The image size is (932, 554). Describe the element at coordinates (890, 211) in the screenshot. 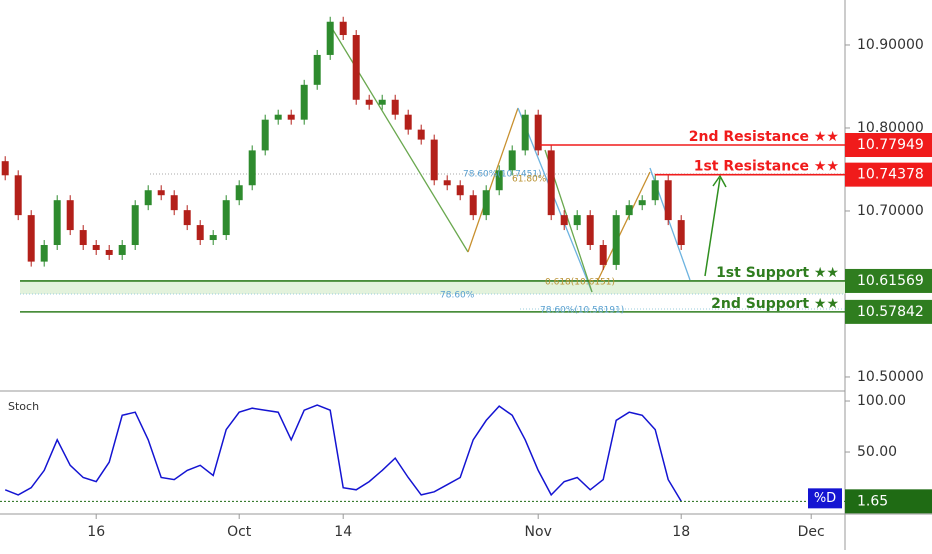

I see `y-tick-label: 10.70000` at that location.